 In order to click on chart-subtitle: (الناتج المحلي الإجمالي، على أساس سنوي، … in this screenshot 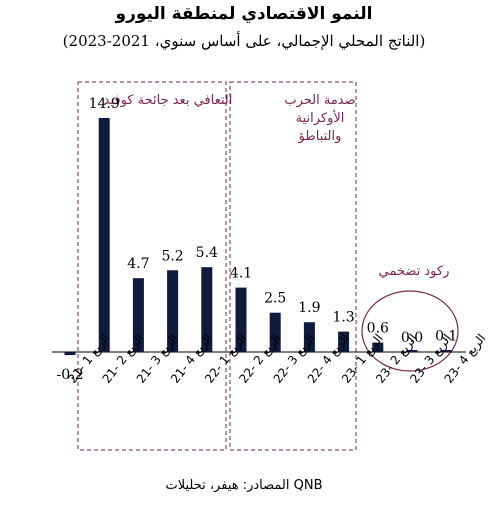, I will do `click(244, 41)`.